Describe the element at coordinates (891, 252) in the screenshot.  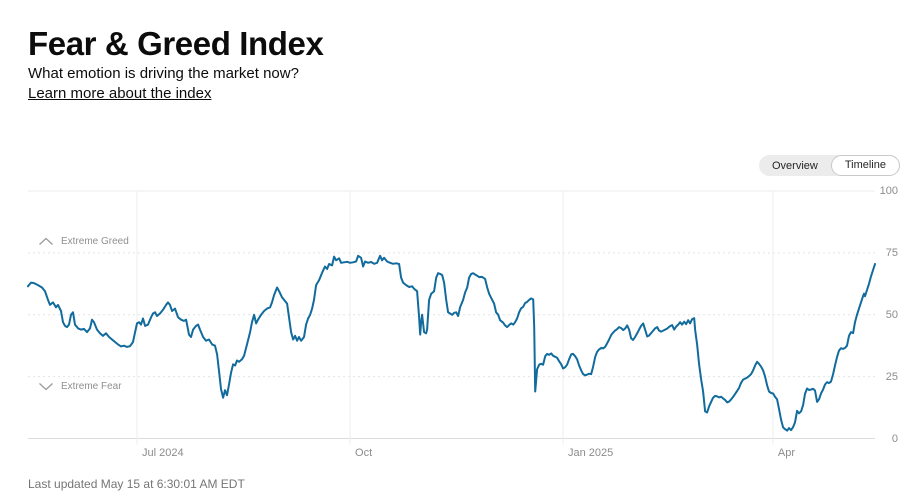
I see `y-axis-label: 75` at that location.